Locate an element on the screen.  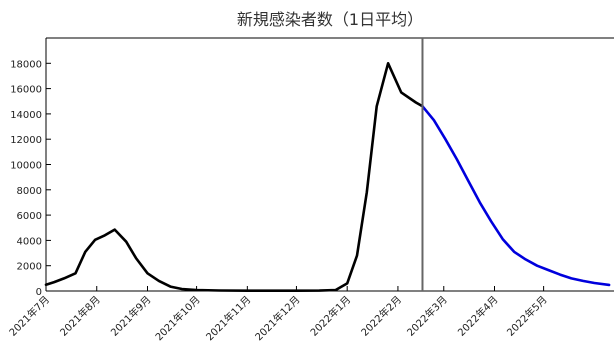
x-tick-label: 2021年10月 is located at coordinates (177, 318).